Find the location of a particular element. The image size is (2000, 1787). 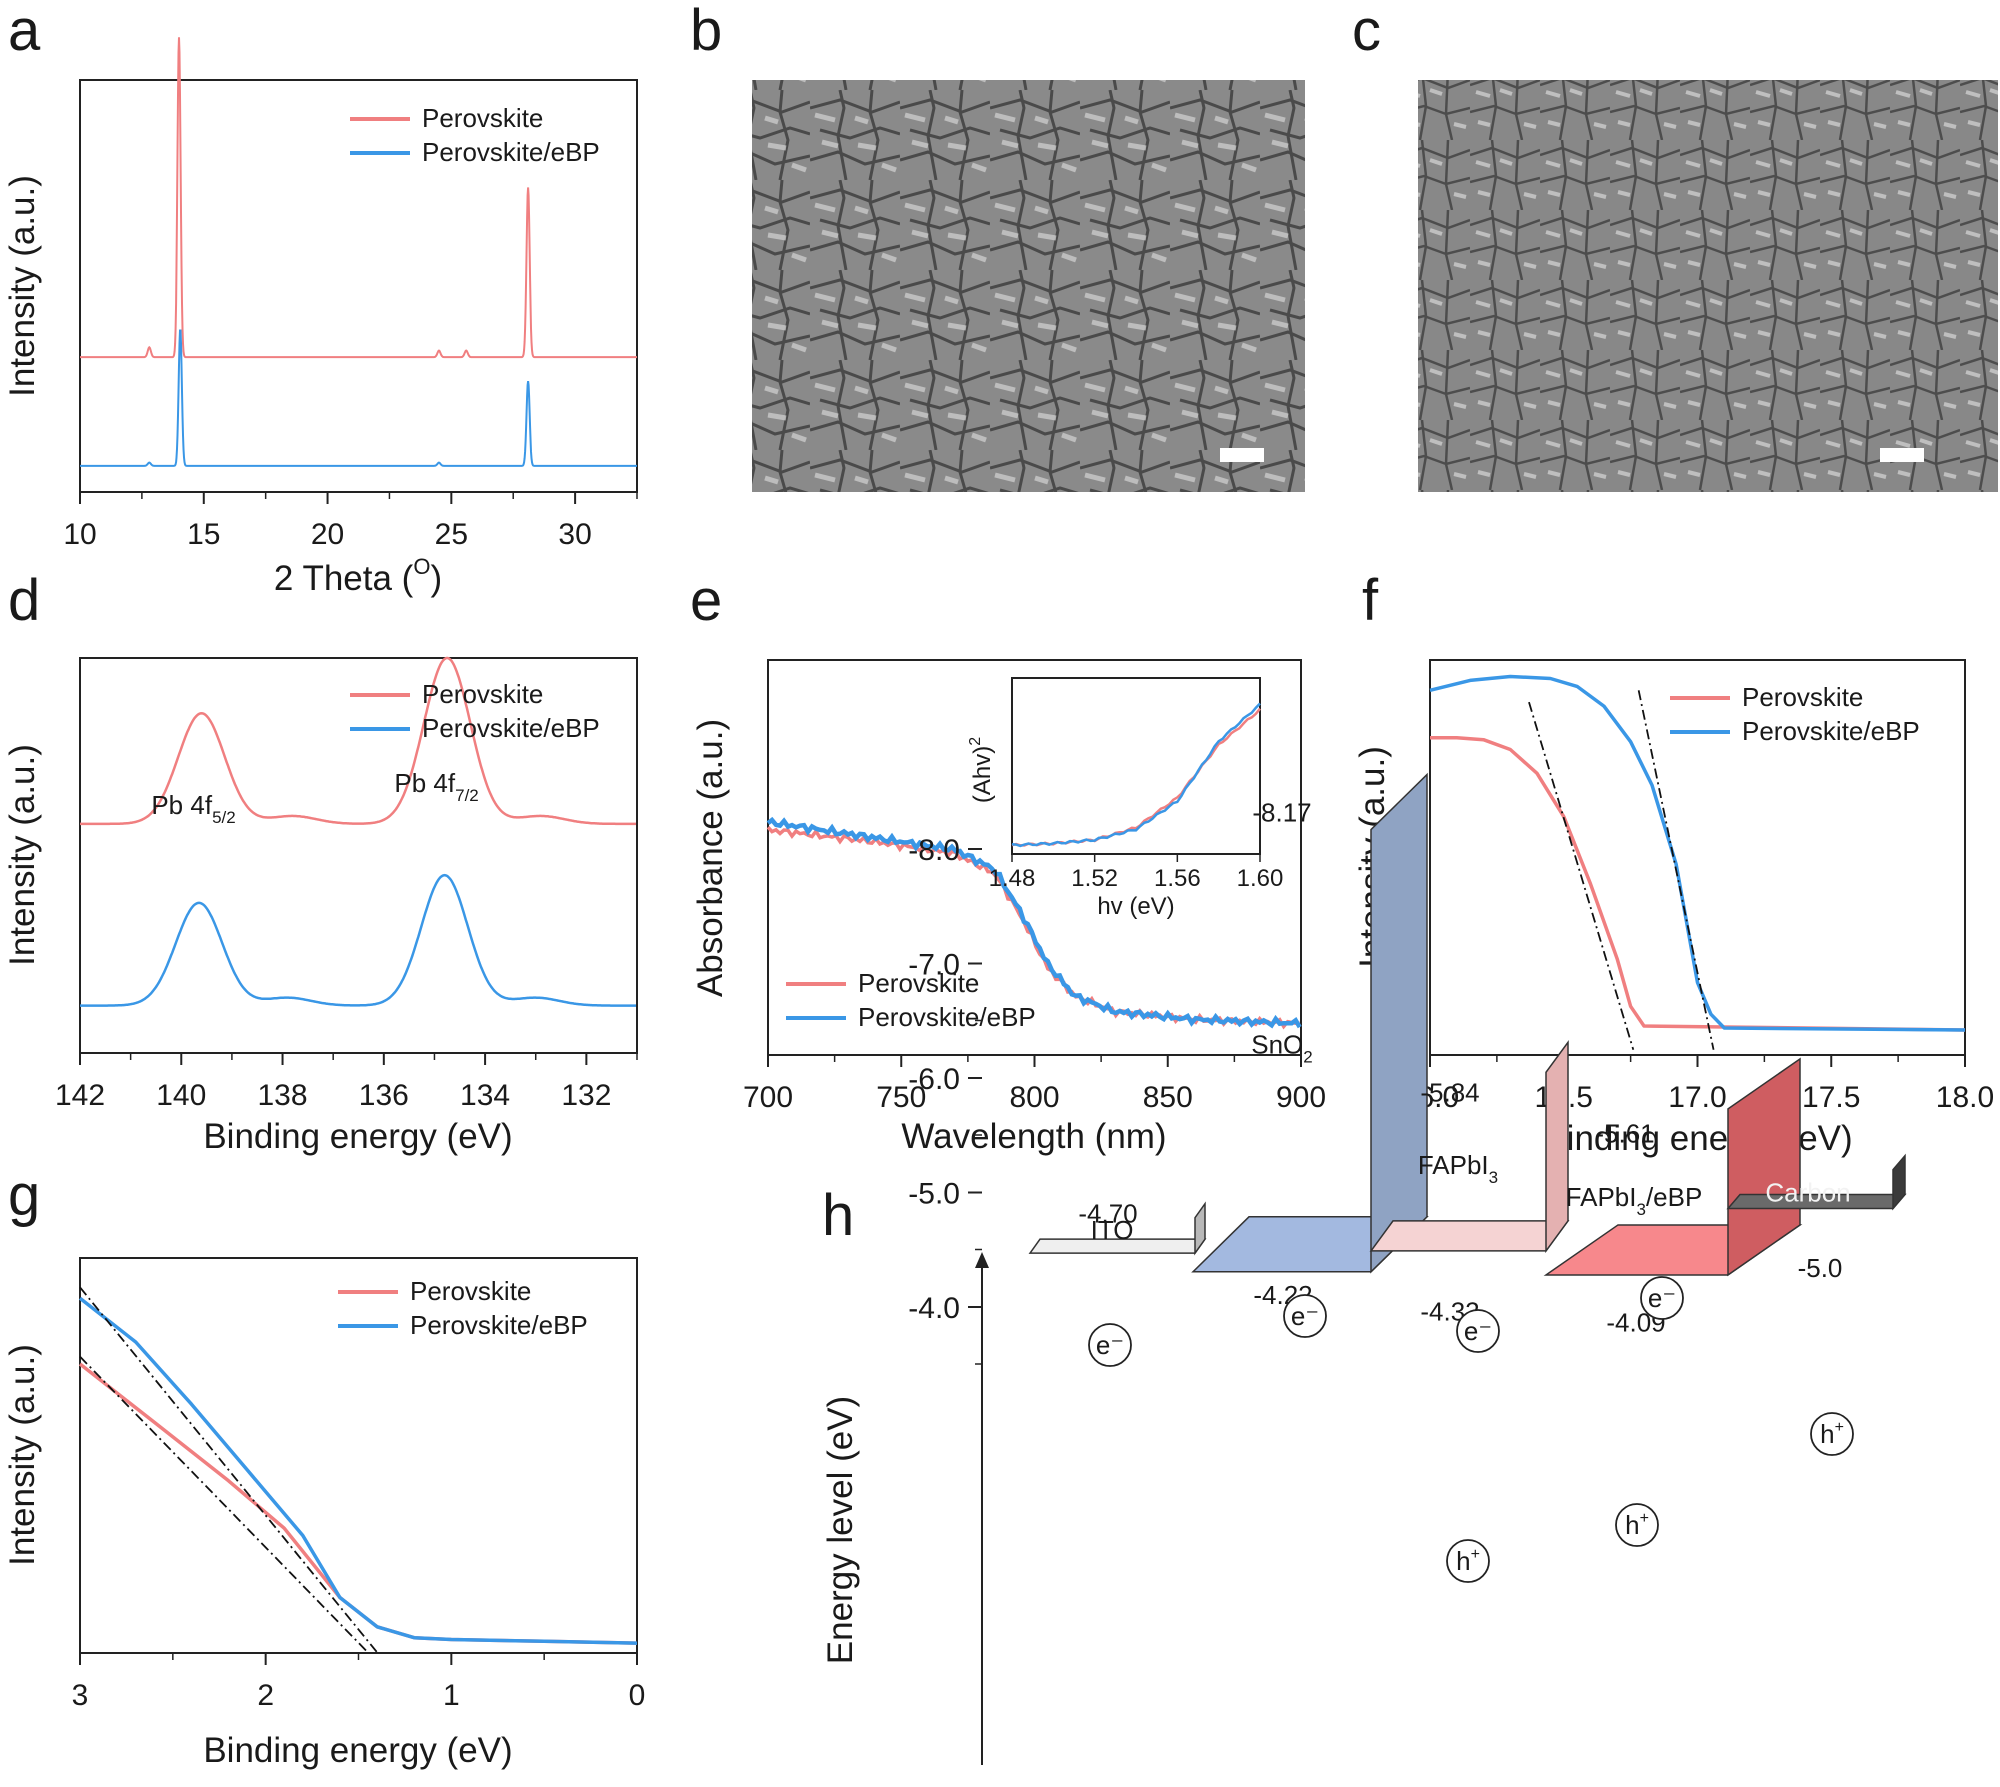

ebp-block is located at coordinates (1673, 1167).